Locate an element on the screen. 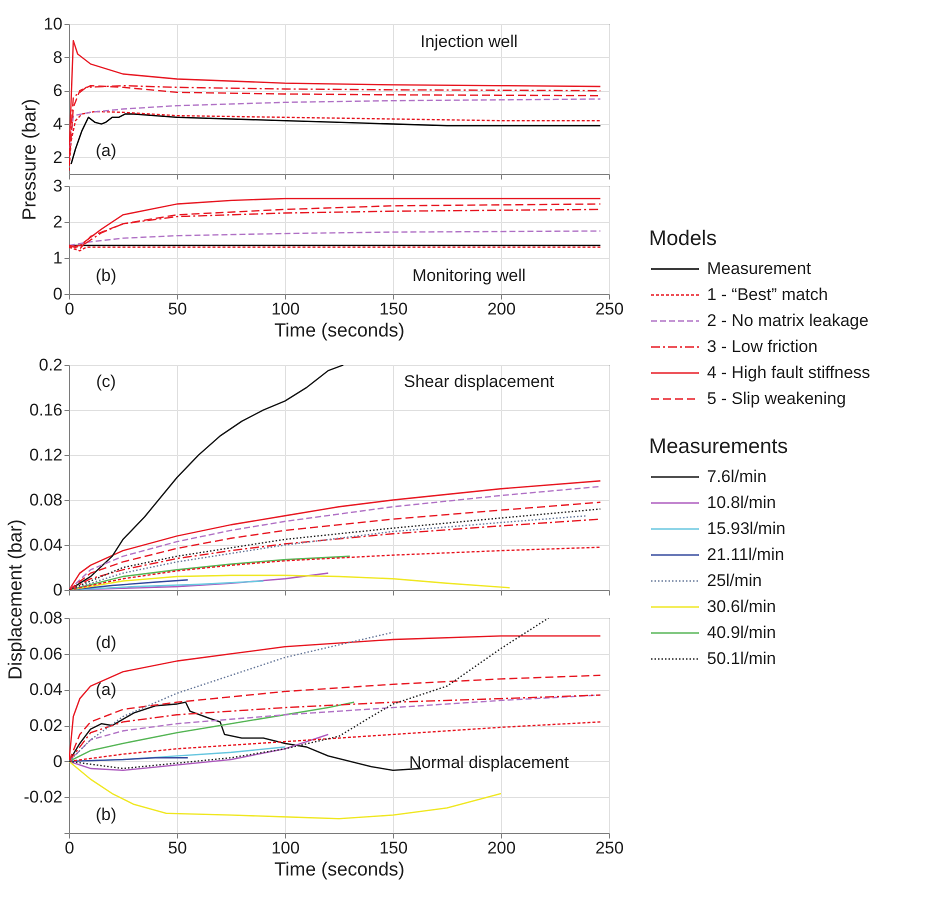 The image size is (942, 901). legend-label: 10.8l/min is located at coordinates (741, 502).